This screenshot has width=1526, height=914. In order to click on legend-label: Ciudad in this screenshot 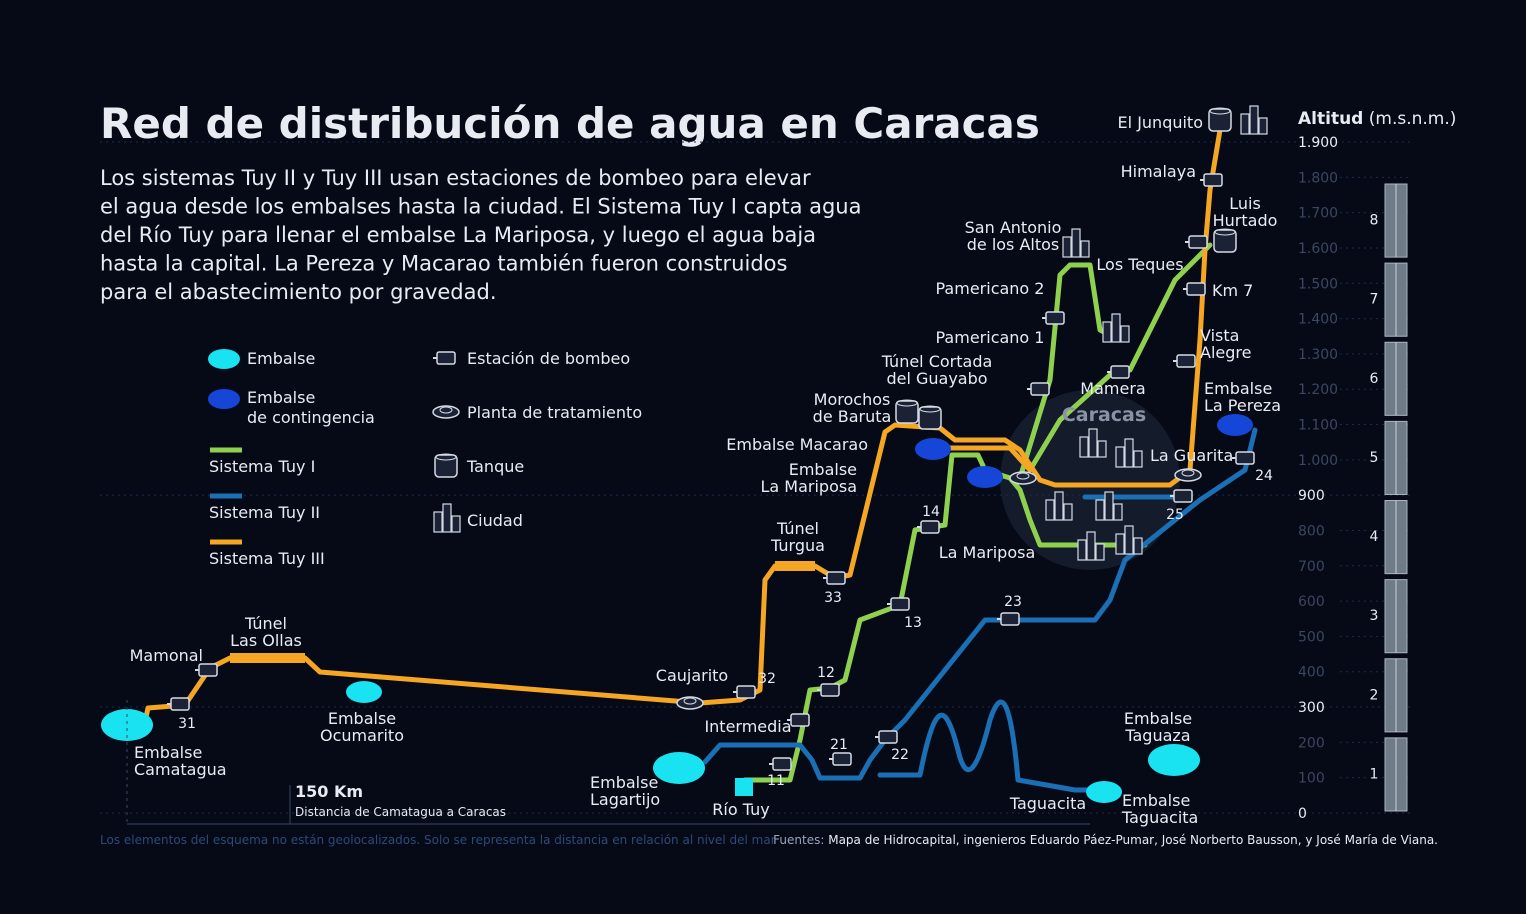, I will do `click(495, 520)`.